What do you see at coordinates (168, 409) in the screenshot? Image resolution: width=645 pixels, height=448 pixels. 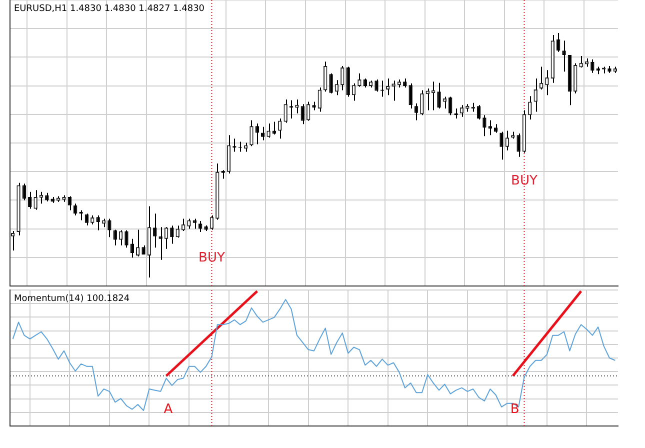 I see `series-label: A` at bounding box center [168, 409].